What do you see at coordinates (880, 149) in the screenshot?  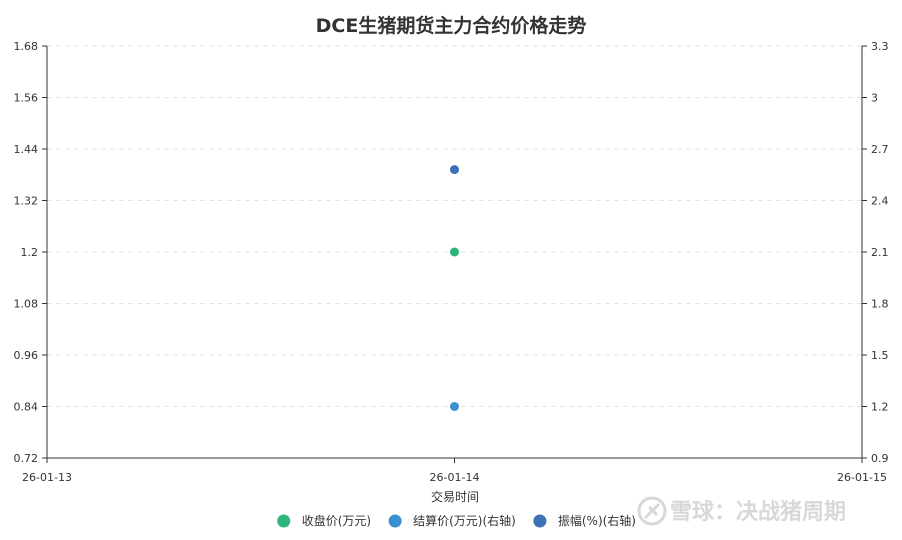 I see `y-right-tick-label: 2.7` at bounding box center [880, 149].